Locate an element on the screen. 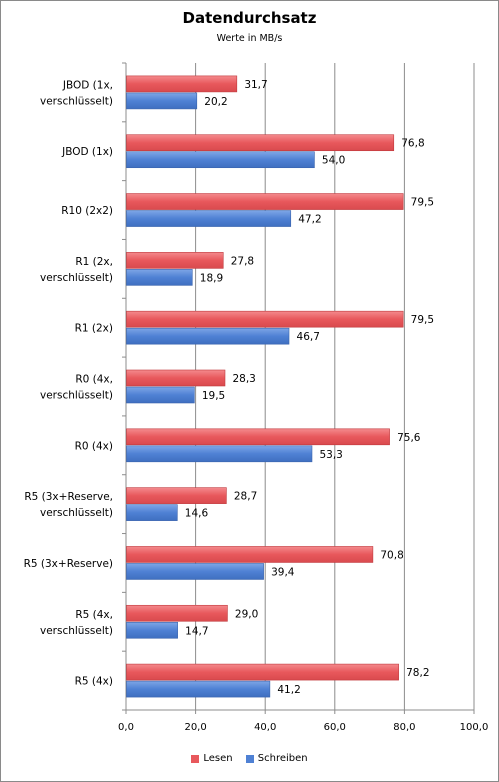  data-label-schreiben: 18,9 is located at coordinates (211, 278).